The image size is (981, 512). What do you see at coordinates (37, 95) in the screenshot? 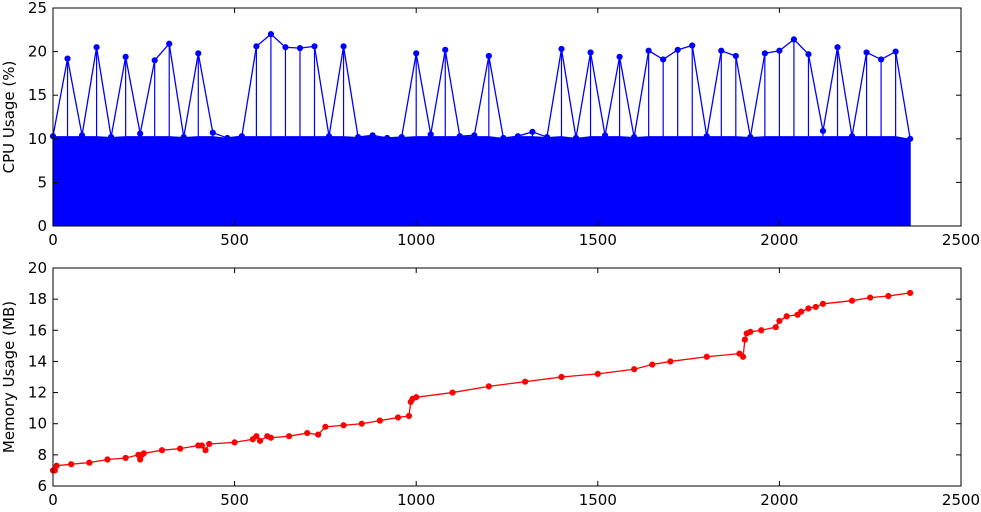
I see `cpu-y-tick-label: 15` at bounding box center [37, 95].